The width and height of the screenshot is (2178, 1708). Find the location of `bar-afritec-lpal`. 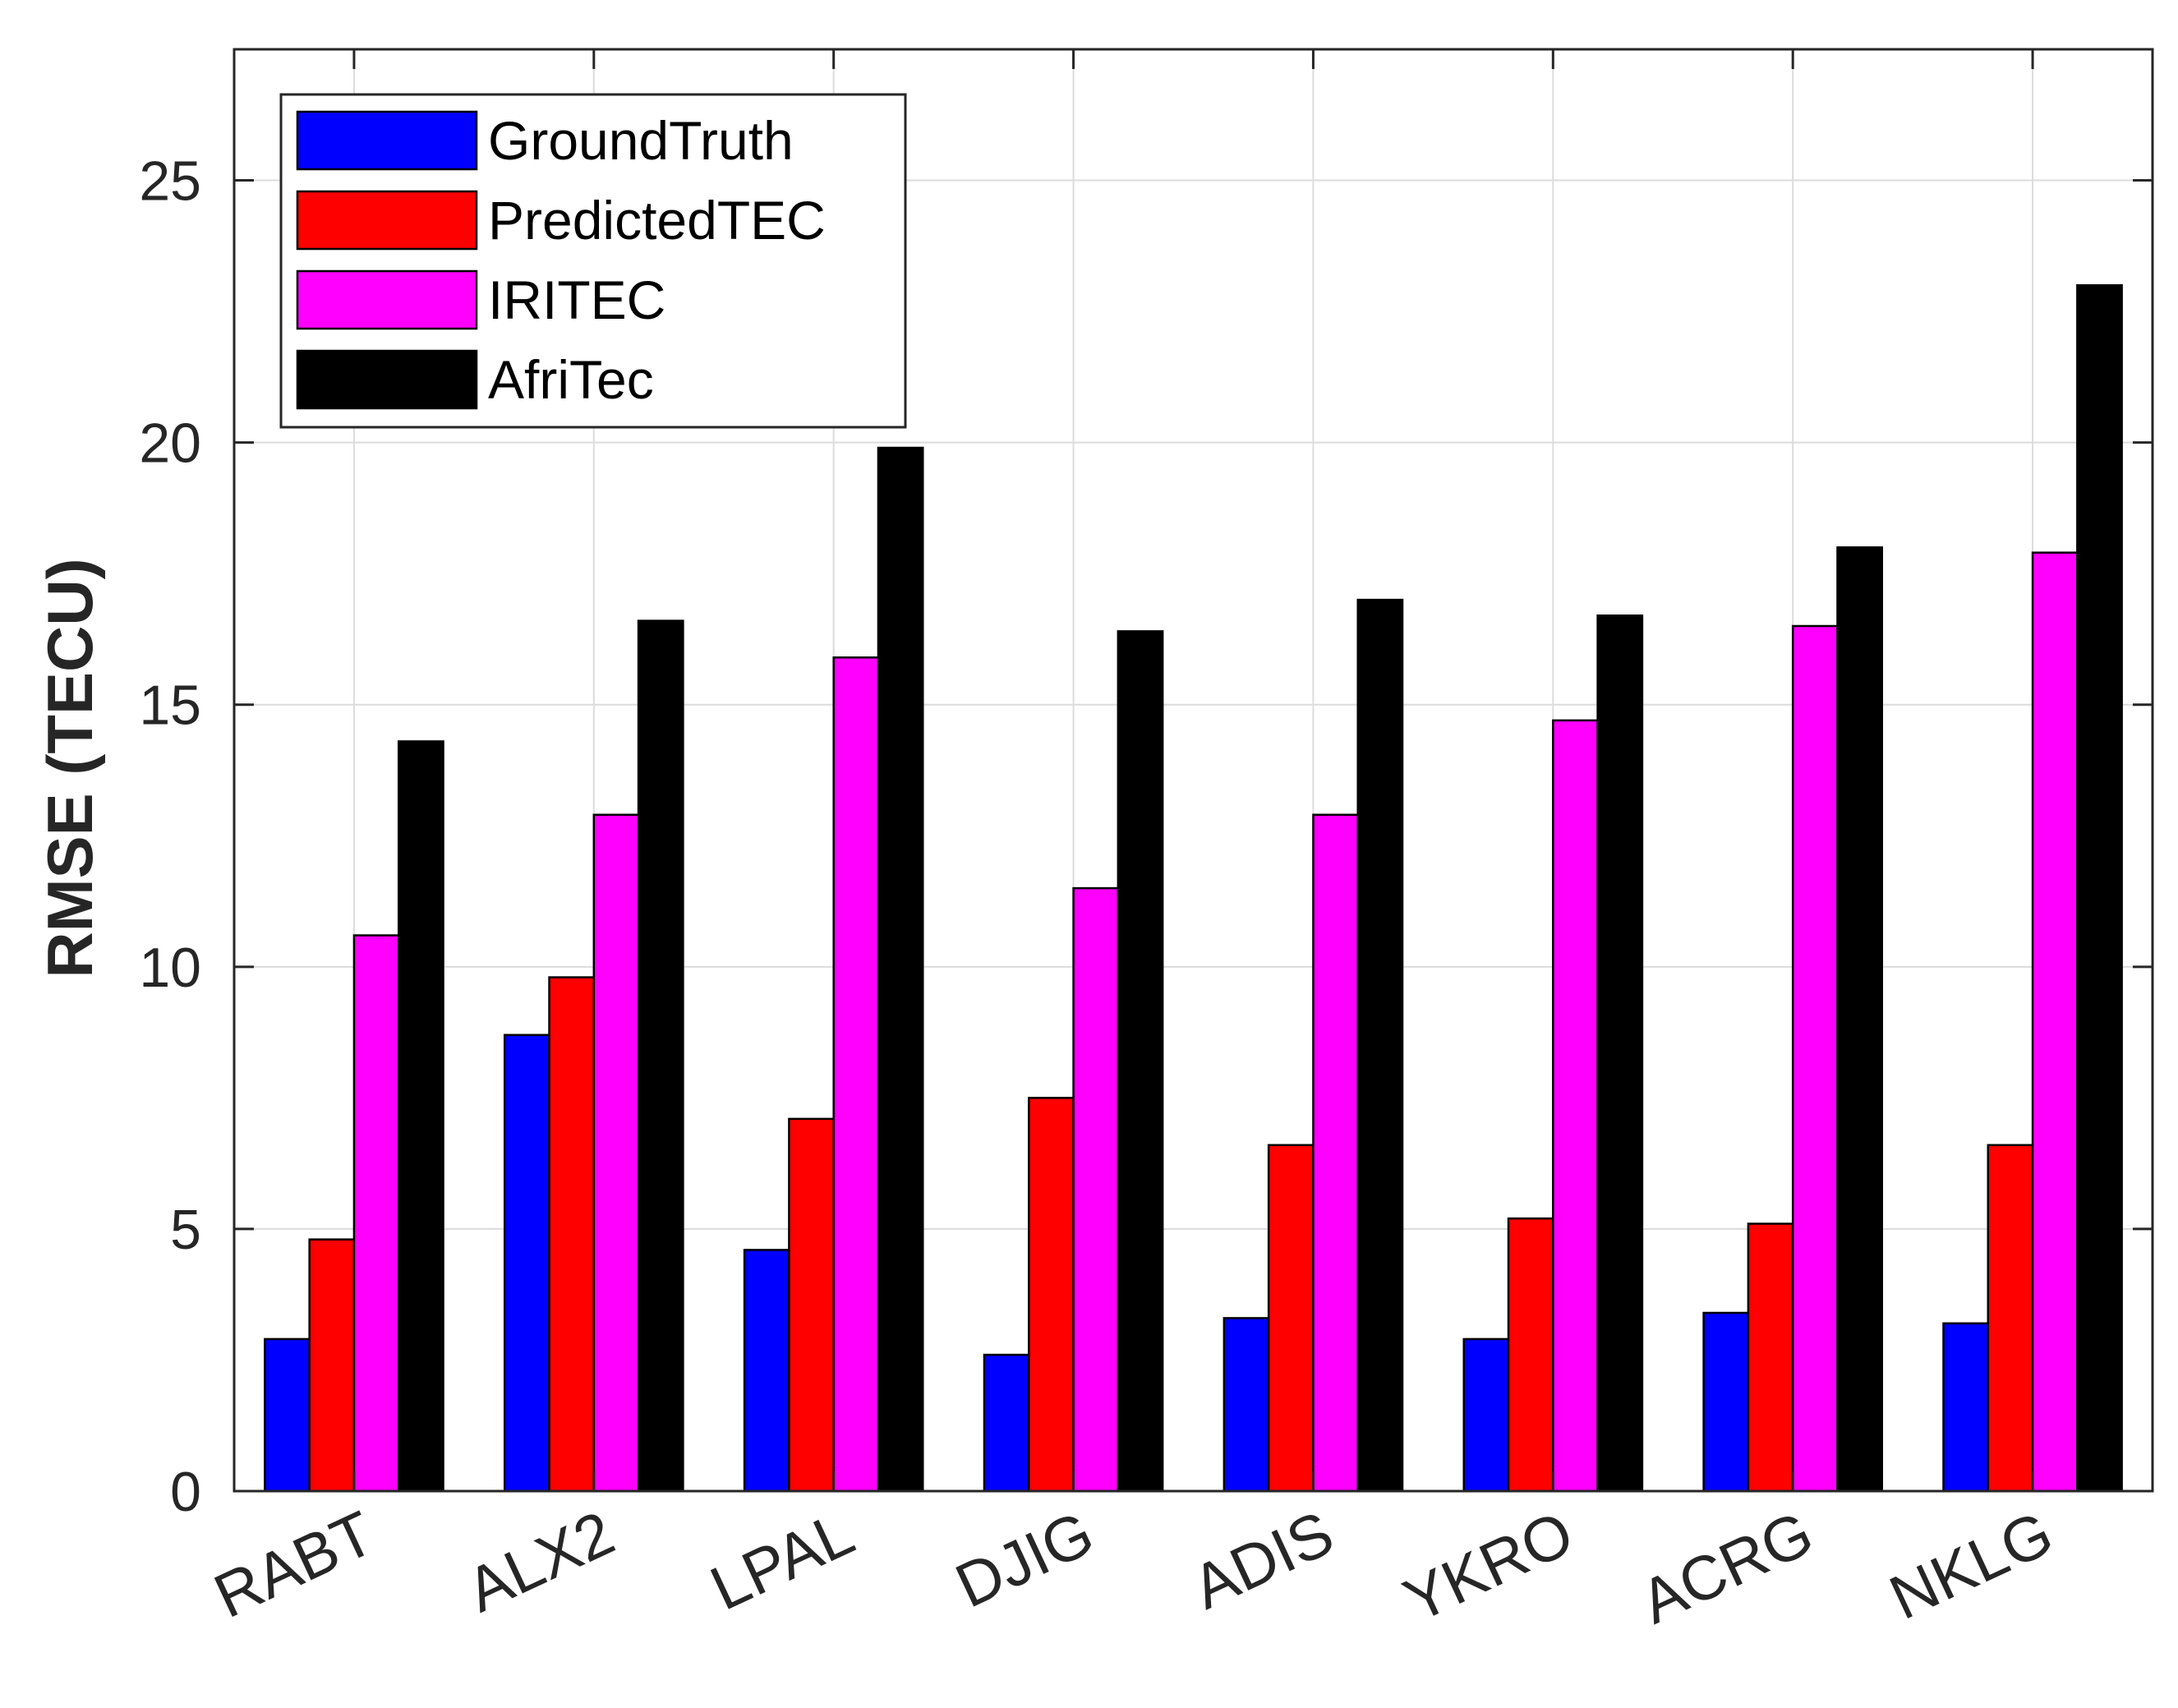

bar-afritec-lpal is located at coordinates (900, 969).